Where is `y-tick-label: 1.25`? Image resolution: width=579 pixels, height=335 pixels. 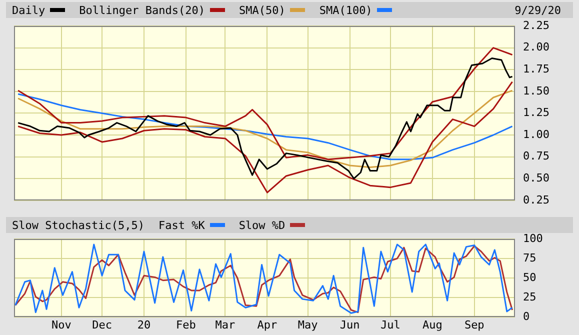
y-tick-label: 1.25 is located at coordinates (536, 113).